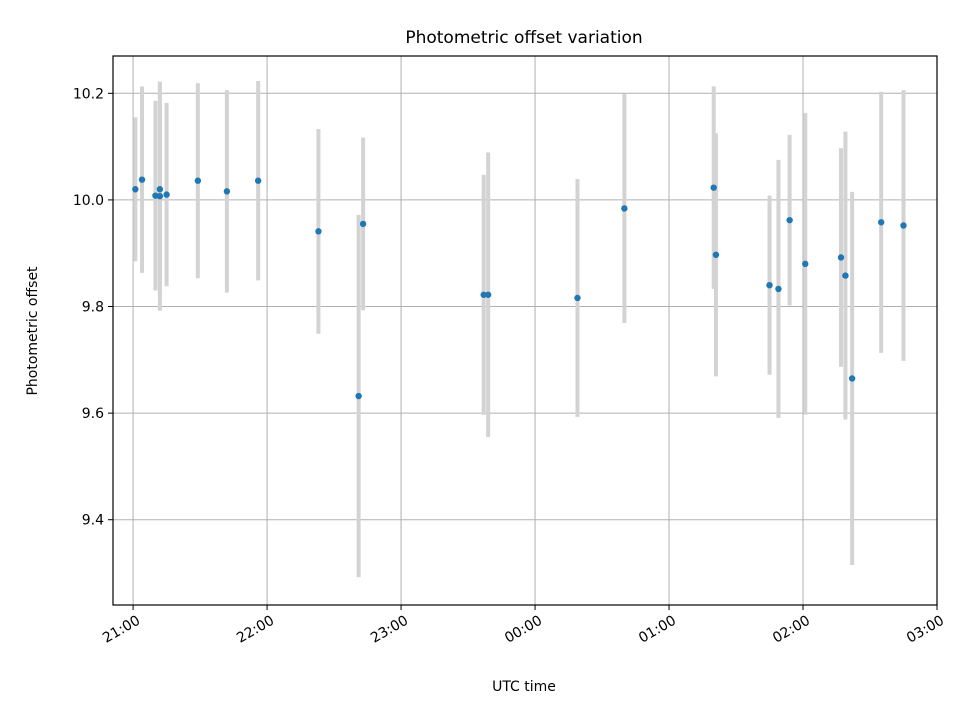  What do you see at coordinates (33, 331) in the screenshot?
I see `y-axis-label: Photometric offset` at bounding box center [33, 331].